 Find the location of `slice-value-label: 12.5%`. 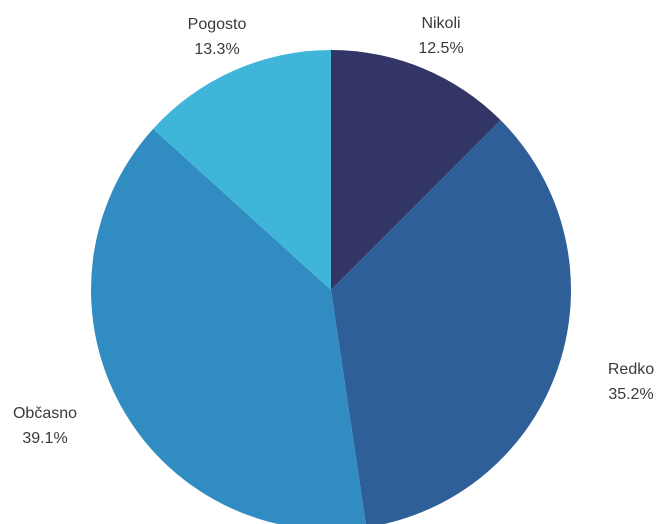

slice-value-label: 12.5% is located at coordinates (440, 48).